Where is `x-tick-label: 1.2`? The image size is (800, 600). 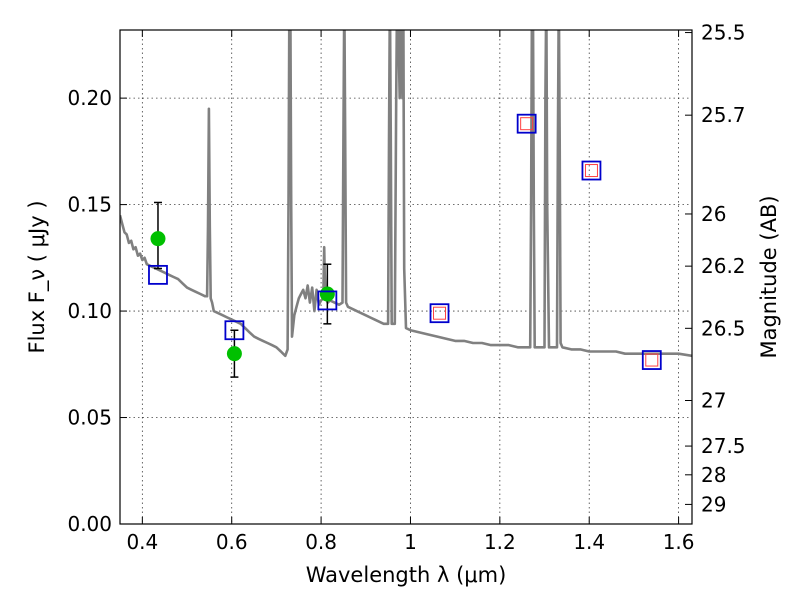 x-tick-label: 1.2 is located at coordinates (500, 542).